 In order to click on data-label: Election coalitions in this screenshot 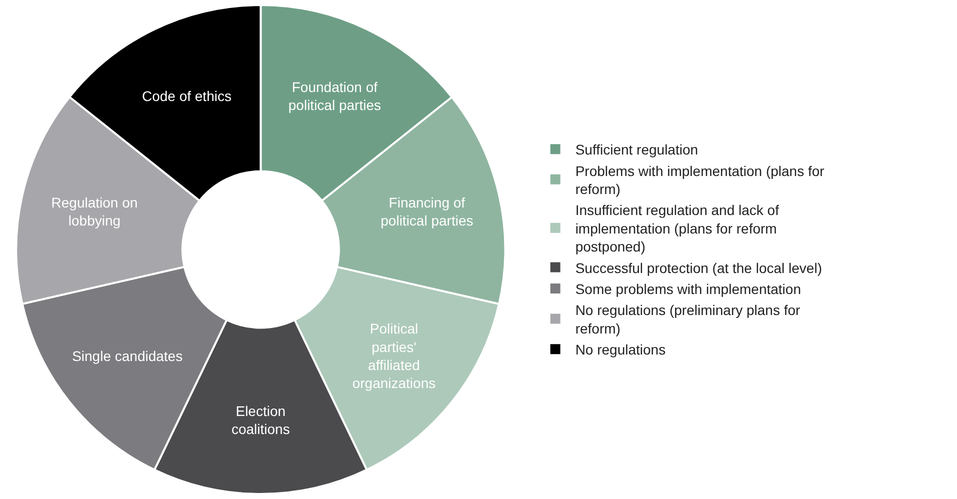, I will do `click(260, 420)`.